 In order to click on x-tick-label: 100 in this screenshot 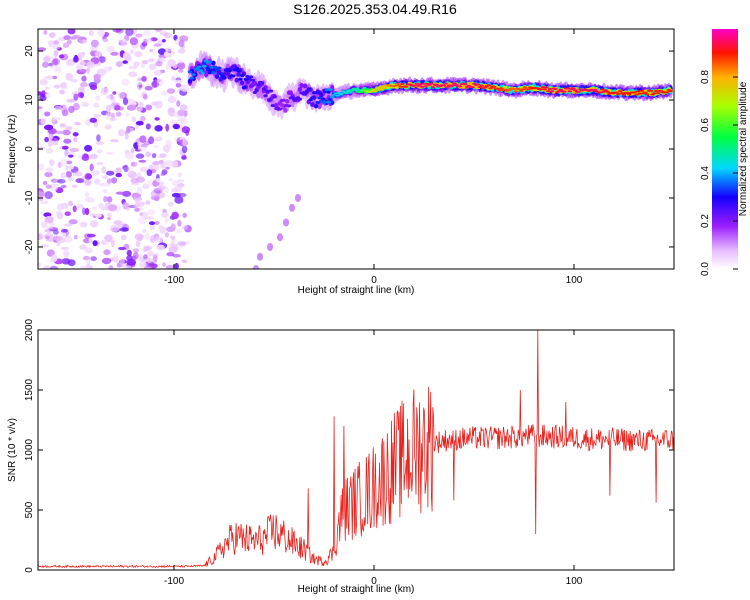, I will do `click(574, 280)`.